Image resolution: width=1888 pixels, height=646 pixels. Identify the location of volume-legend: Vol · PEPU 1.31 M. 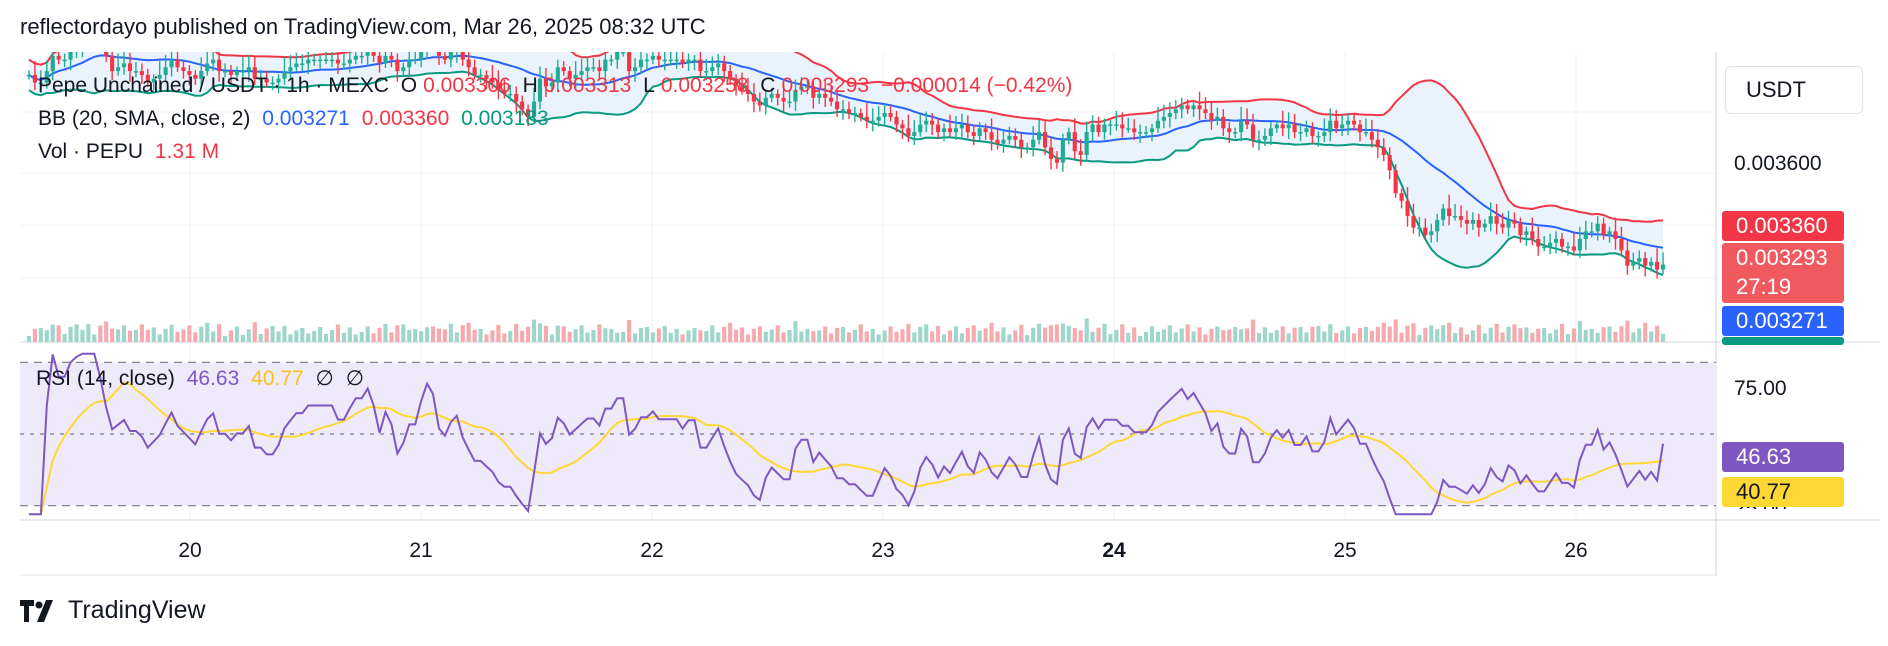
(131, 152).